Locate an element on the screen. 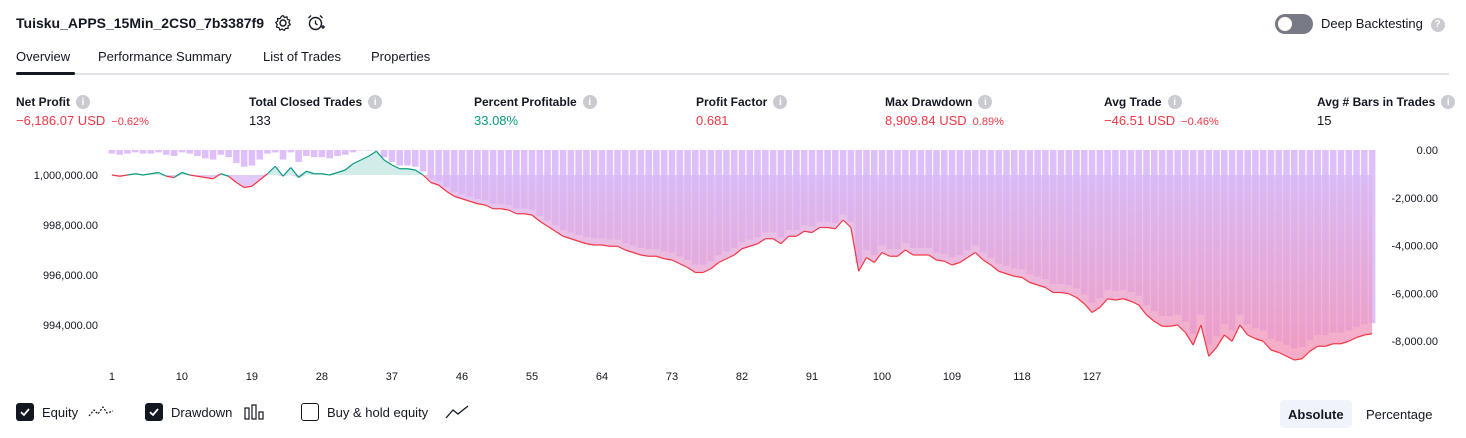 The width and height of the screenshot is (1466, 438). help-icon: ? is located at coordinates (1437, 24).